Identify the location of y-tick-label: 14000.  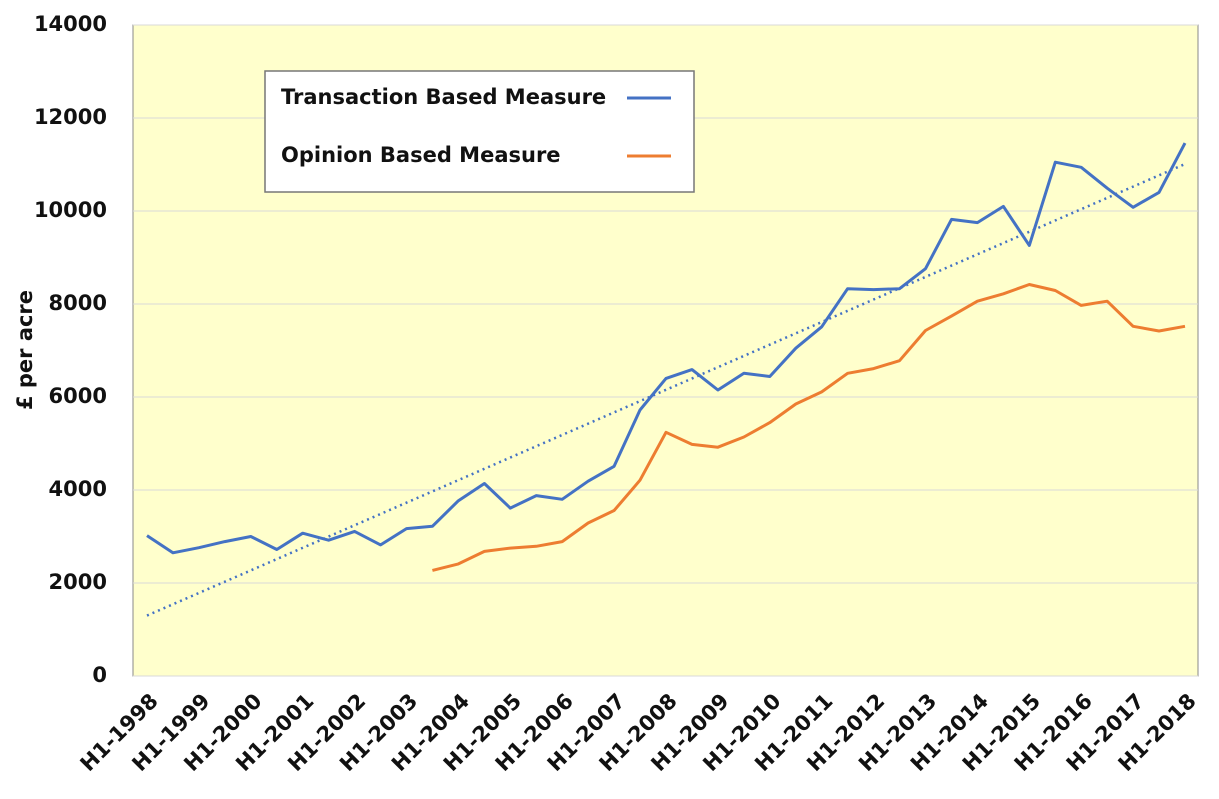
(70, 24).